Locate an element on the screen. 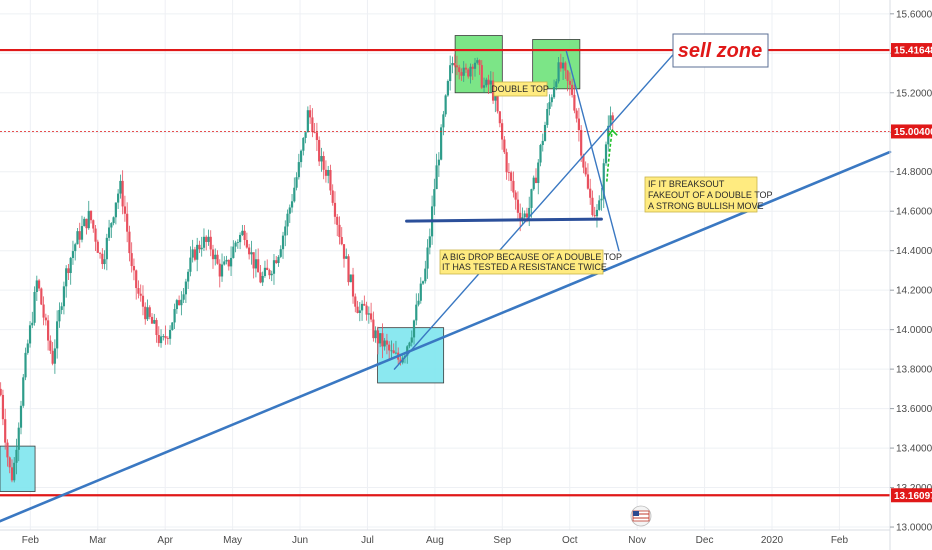 The image size is (932, 550). current-price-line-price-label: 15.00400 is located at coordinates (913, 132).